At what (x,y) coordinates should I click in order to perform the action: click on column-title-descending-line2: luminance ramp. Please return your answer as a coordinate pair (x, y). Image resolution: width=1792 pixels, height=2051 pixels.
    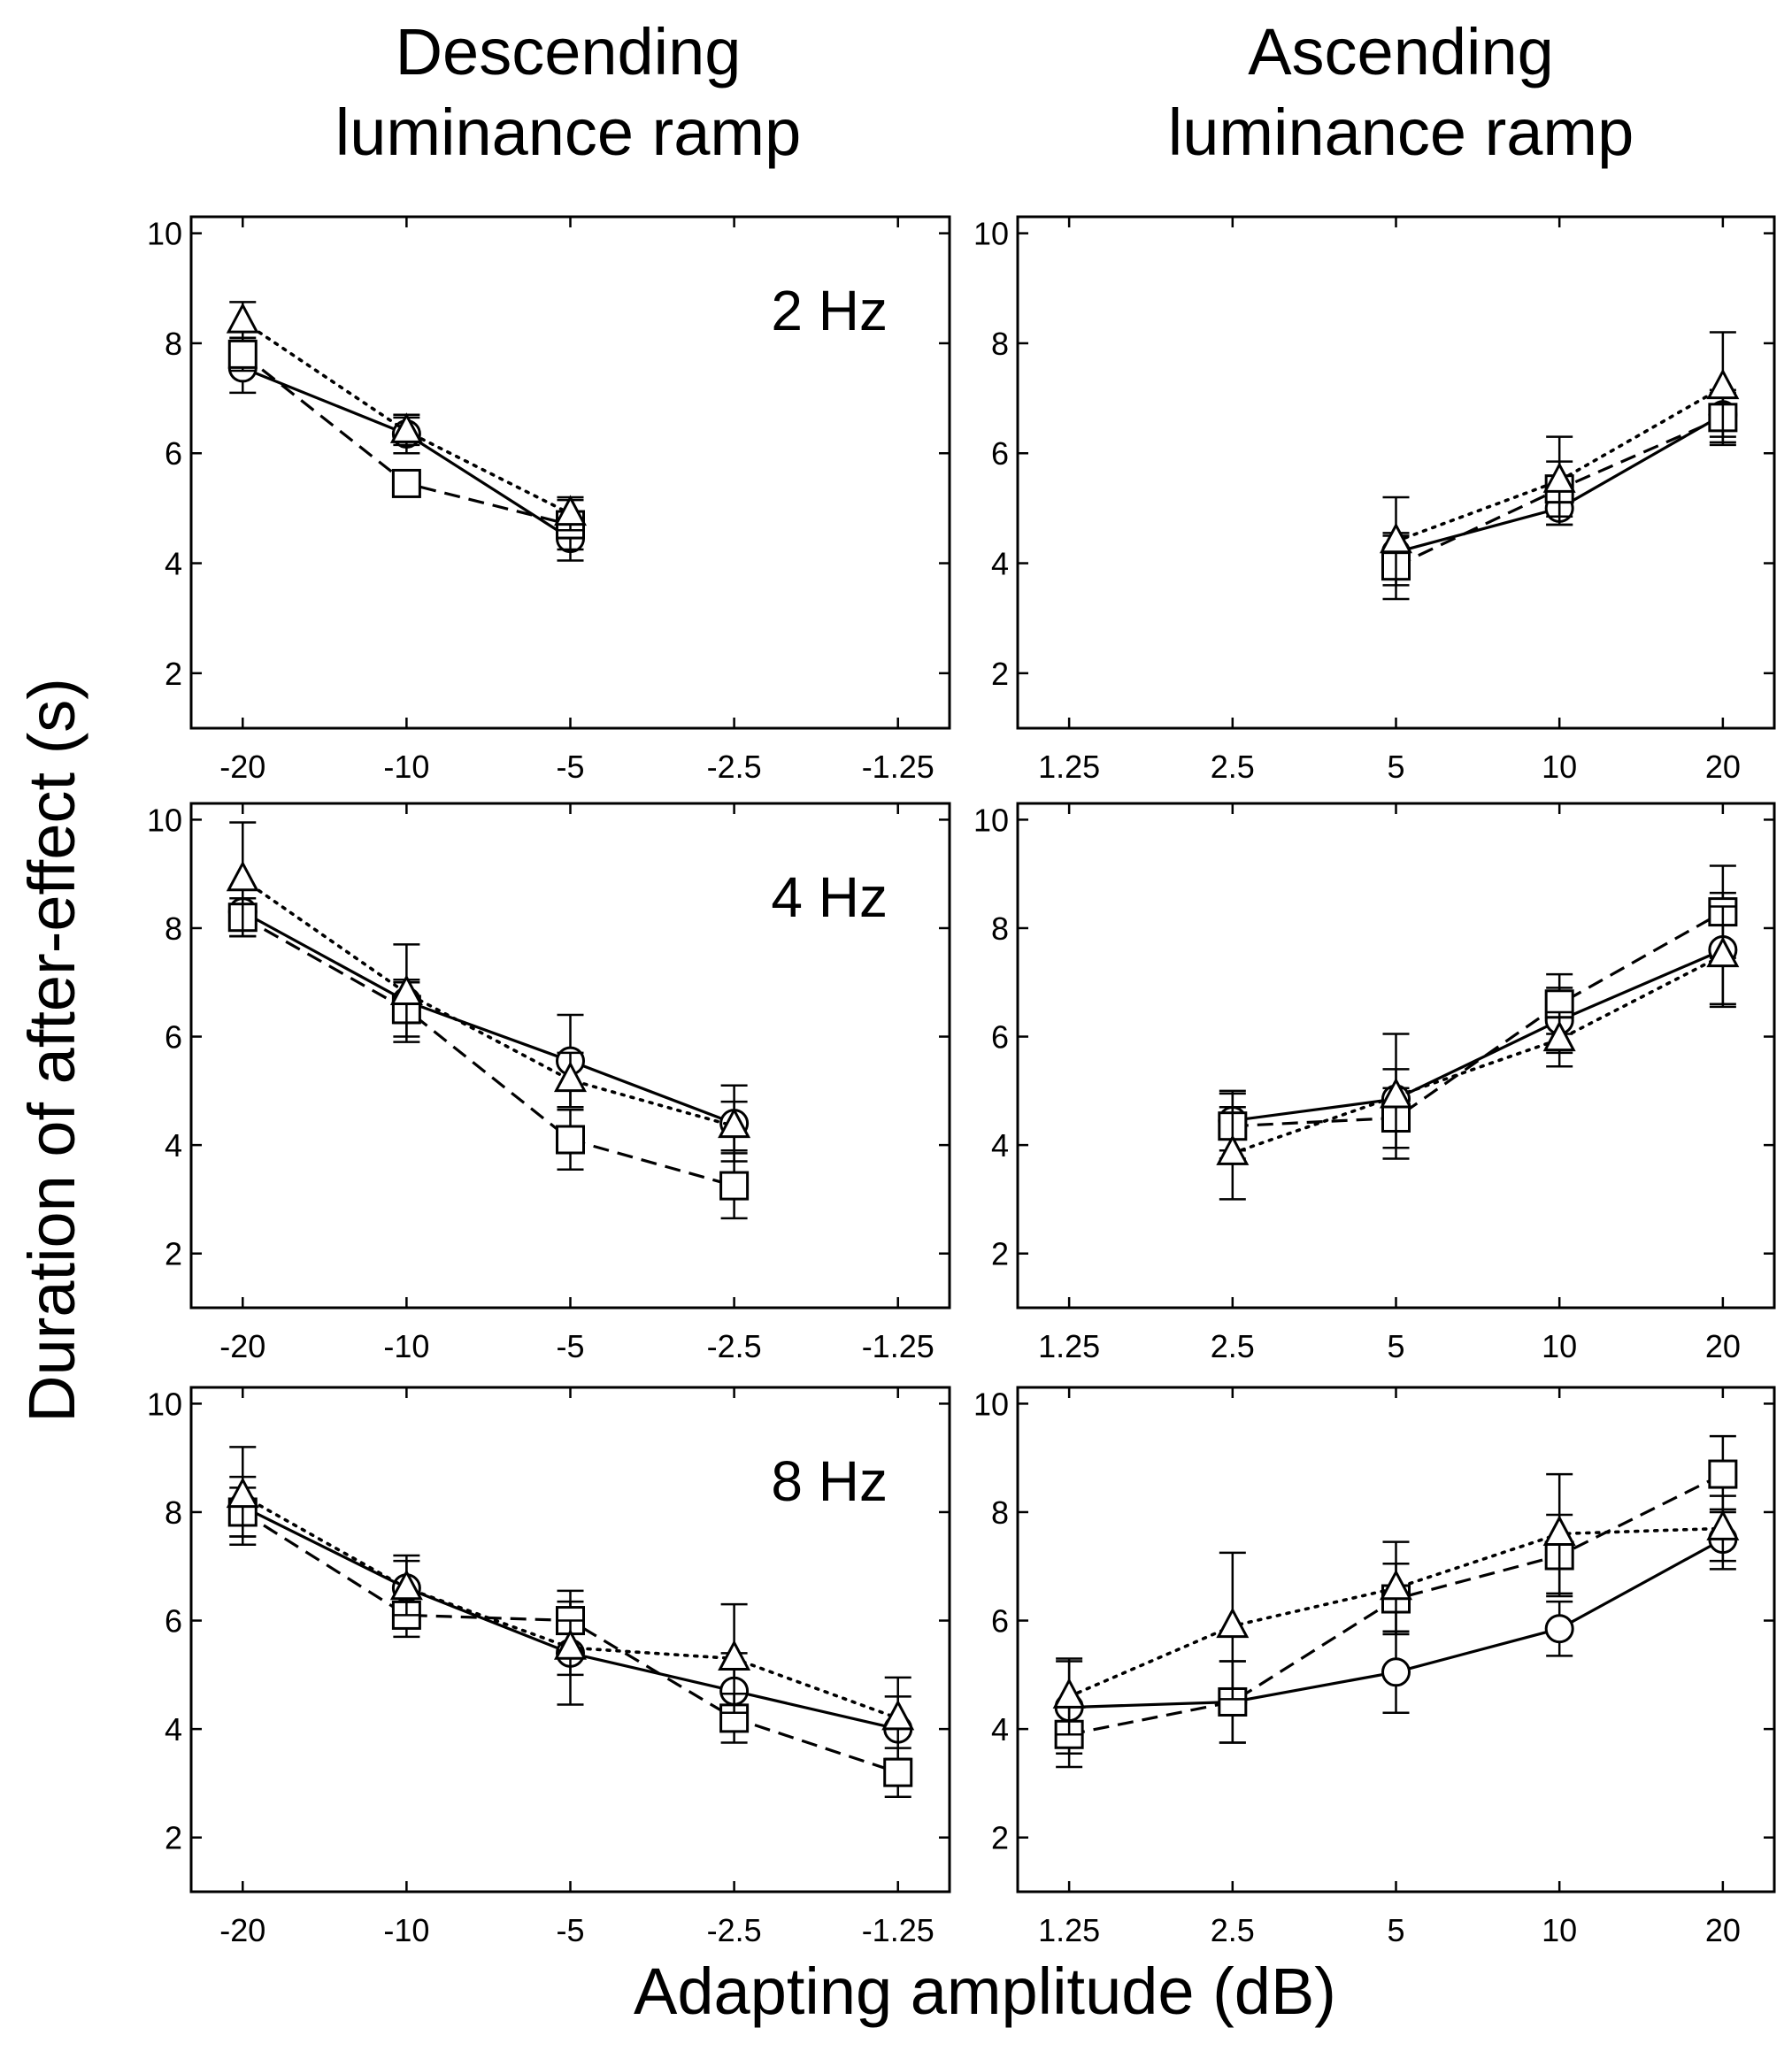
    Looking at the image, I should click on (568, 132).